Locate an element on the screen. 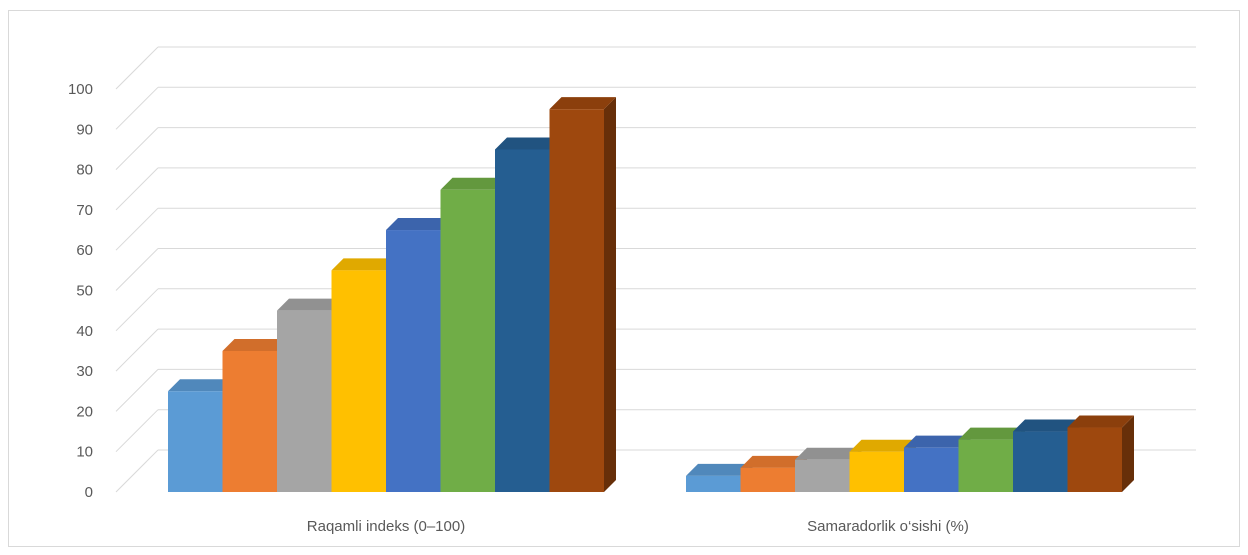  y-tick-label: 100 is located at coordinates (80, 89).